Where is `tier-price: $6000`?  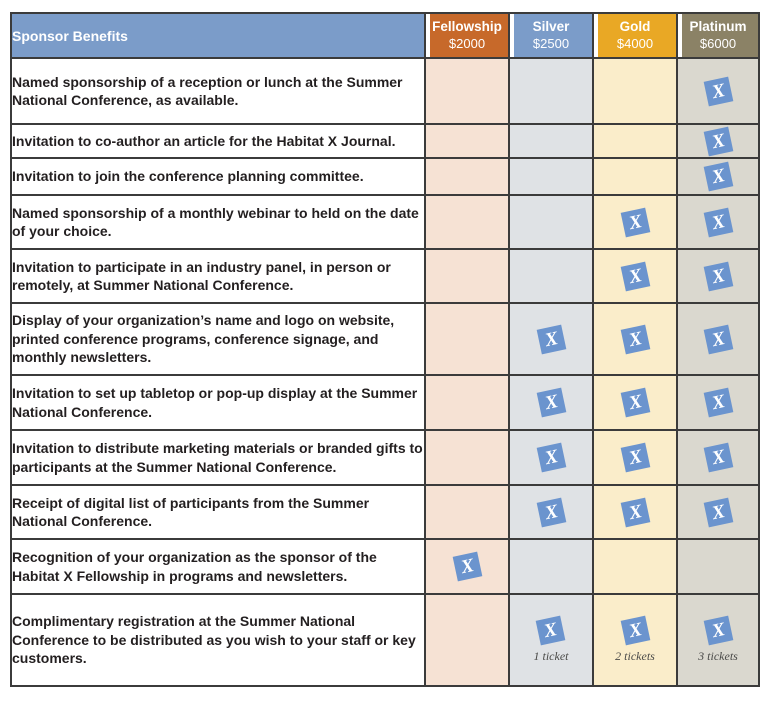 tier-price: $6000 is located at coordinates (718, 43).